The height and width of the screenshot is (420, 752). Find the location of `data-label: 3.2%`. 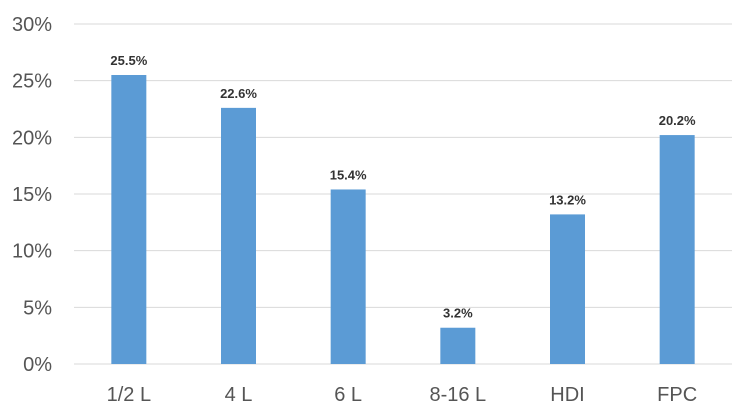

data-label: 3.2% is located at coordinates (458, 313).